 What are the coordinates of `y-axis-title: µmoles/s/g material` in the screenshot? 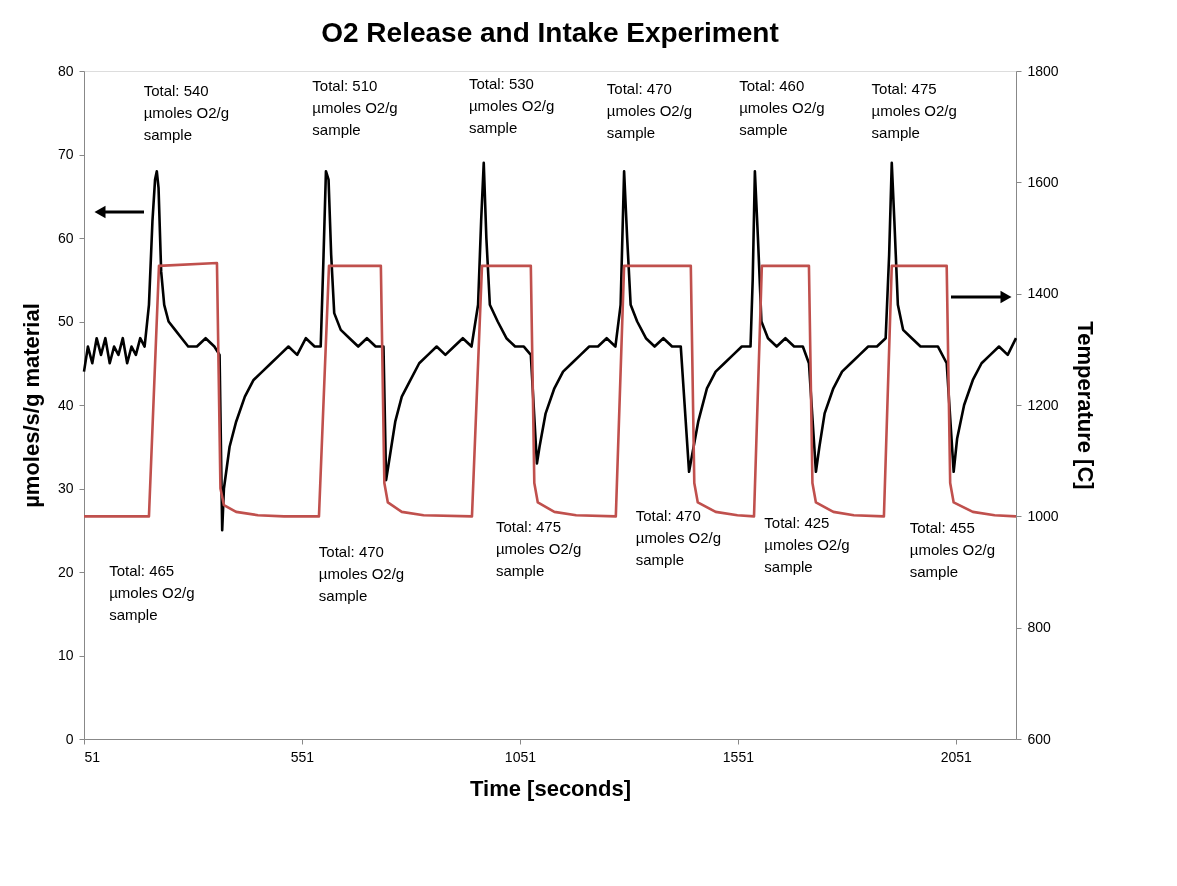 It's located at (31, 405).